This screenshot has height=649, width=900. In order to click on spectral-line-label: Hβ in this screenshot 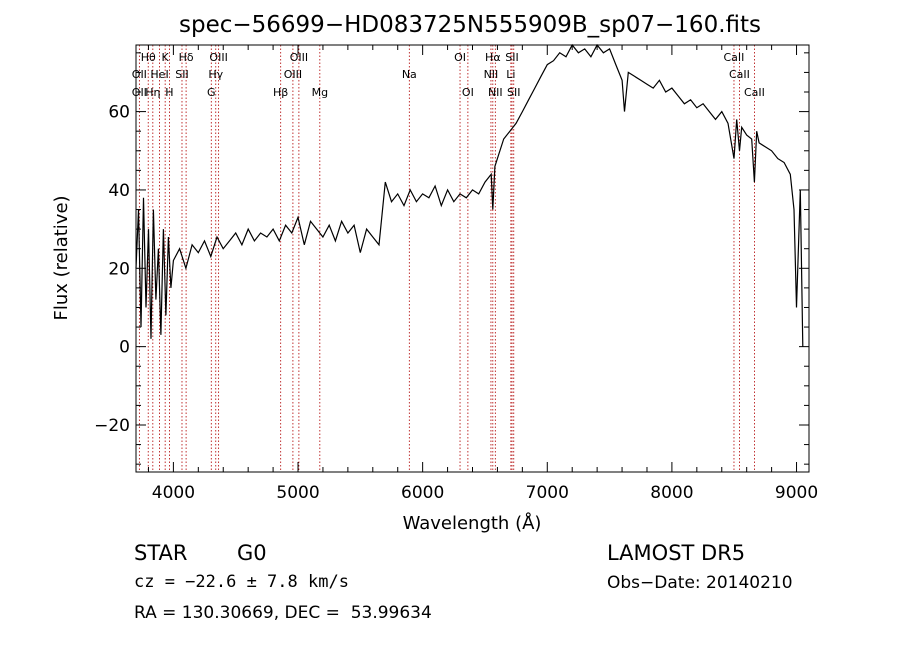, I will do `click(280, 92)`.